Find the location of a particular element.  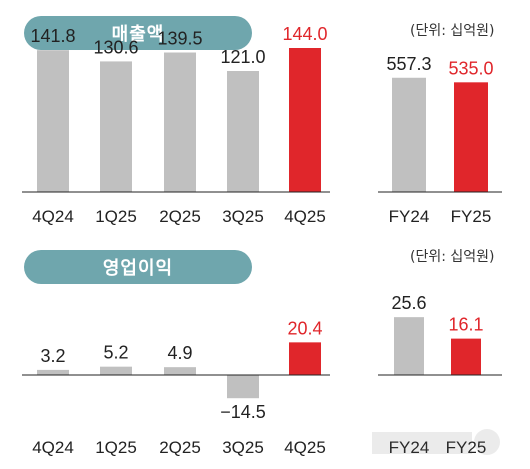

revenue-quarterly-value-label: 139.5 is located at coordinates (179, 39).